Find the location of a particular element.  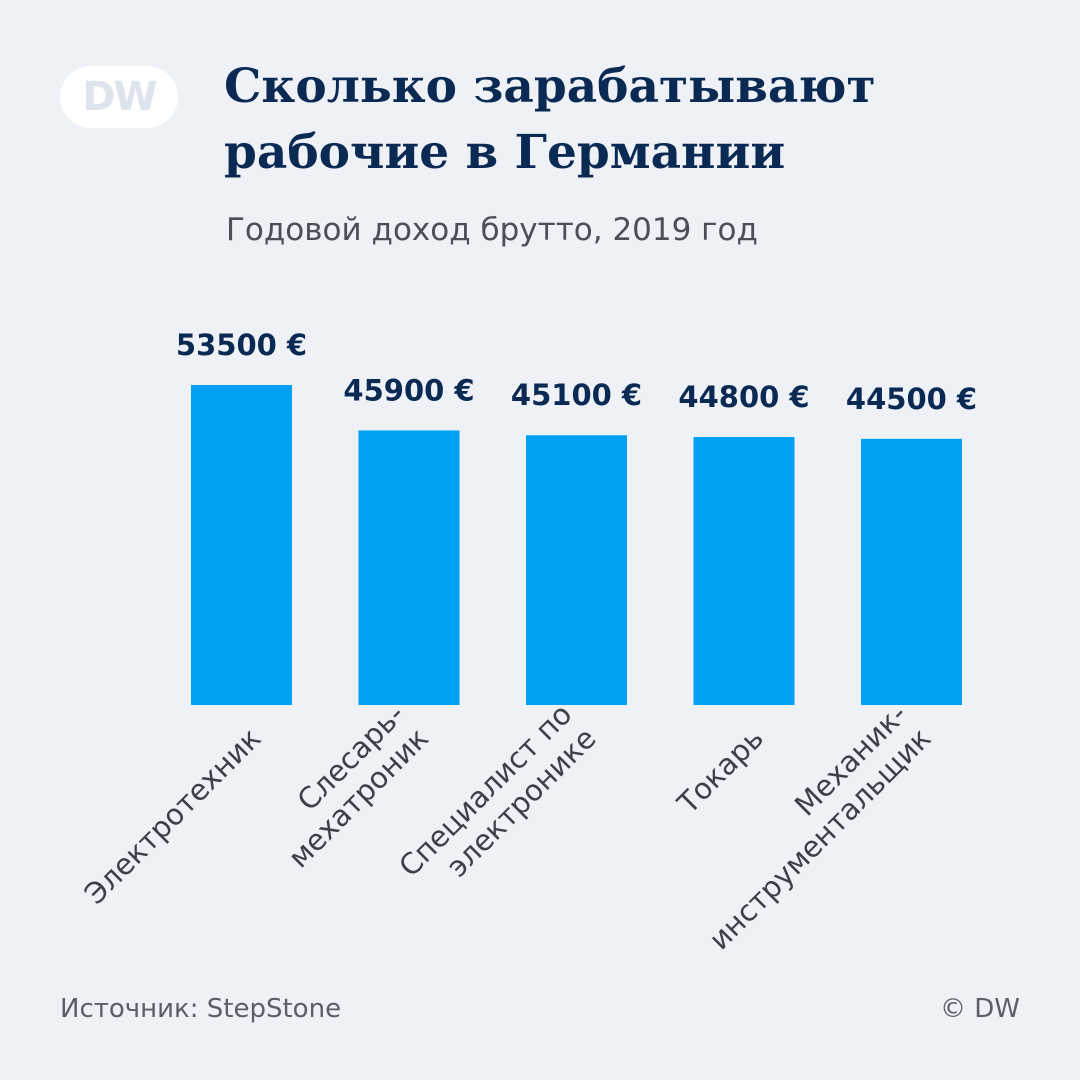

value-label-3: 44800 € is located at coordinates (743, 397).